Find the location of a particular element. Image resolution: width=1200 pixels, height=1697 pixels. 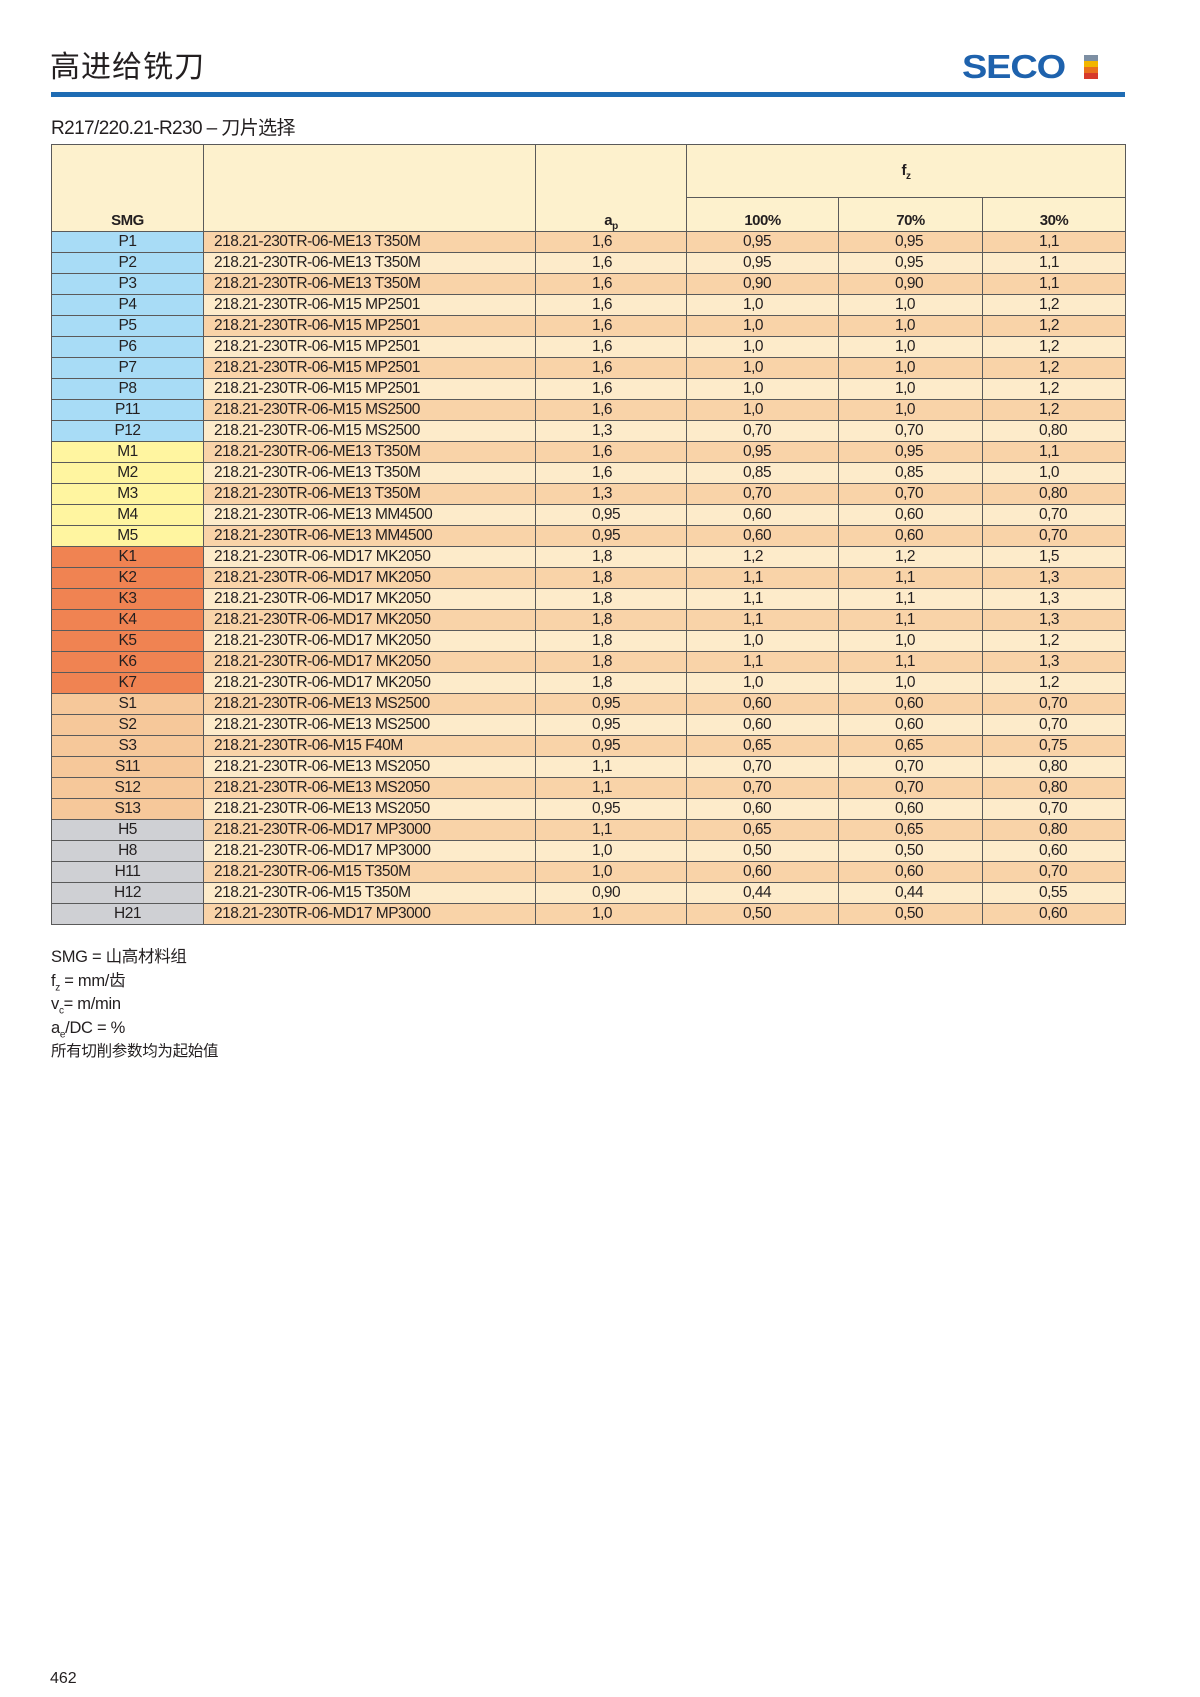

note-vc: vc= m/min is located at coordinates (86, 1006).